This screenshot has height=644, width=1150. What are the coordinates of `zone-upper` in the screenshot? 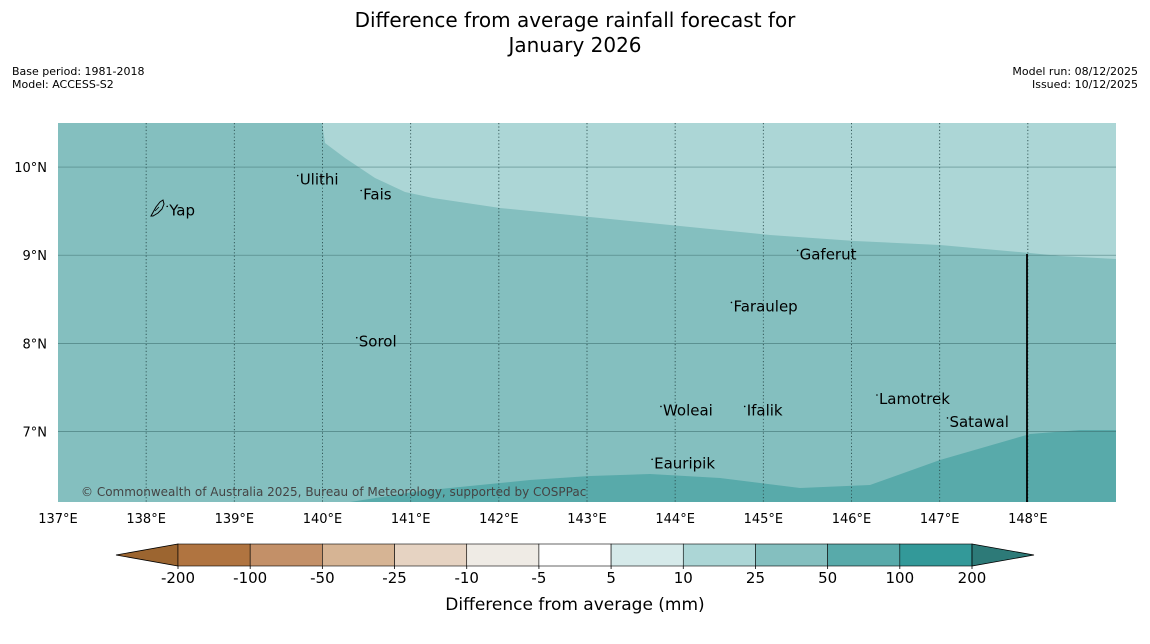 It's located at (719, 191).